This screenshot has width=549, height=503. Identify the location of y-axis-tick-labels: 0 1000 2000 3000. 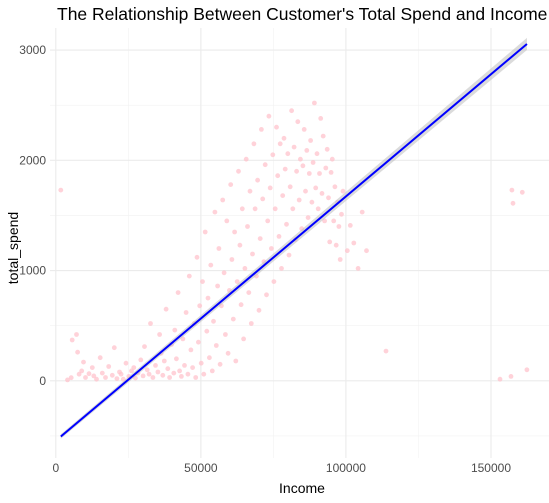
(32, 215).